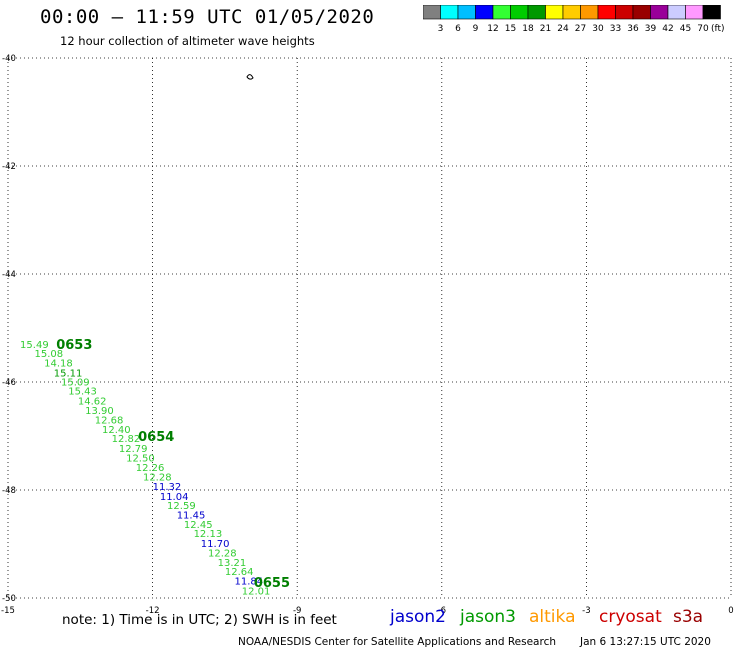 Image resolution: width=740 pixels, height=650 pixels. I want to click on wave-height-label: 12.45, so click(198, 525).